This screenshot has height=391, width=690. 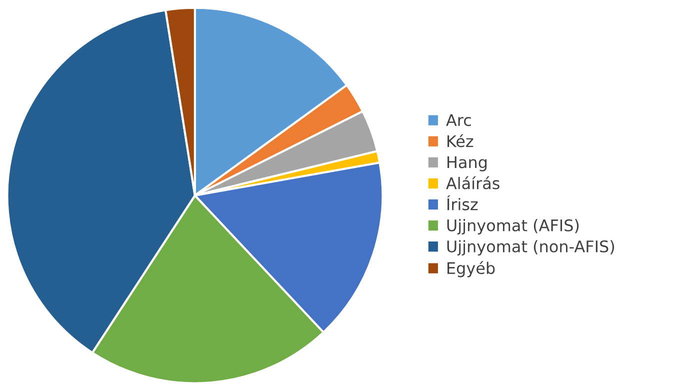 I want to click on legend-label: Ujjnyomat (non-AFIS), so click(x=530, y=248).